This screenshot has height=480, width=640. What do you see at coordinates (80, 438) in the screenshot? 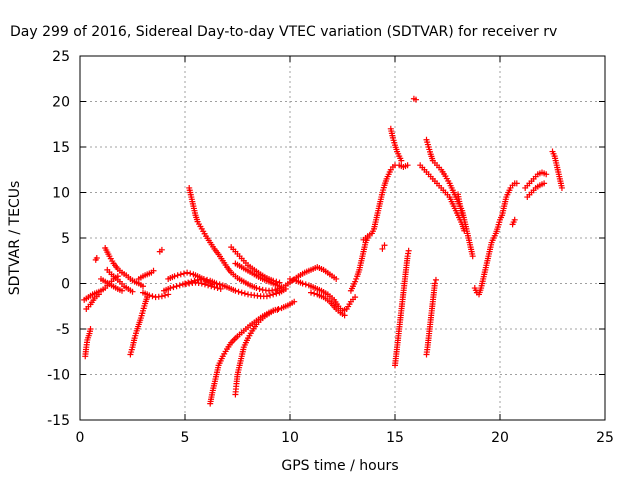
I see `x-tick-label: 0` at bounding box center [80, 438].